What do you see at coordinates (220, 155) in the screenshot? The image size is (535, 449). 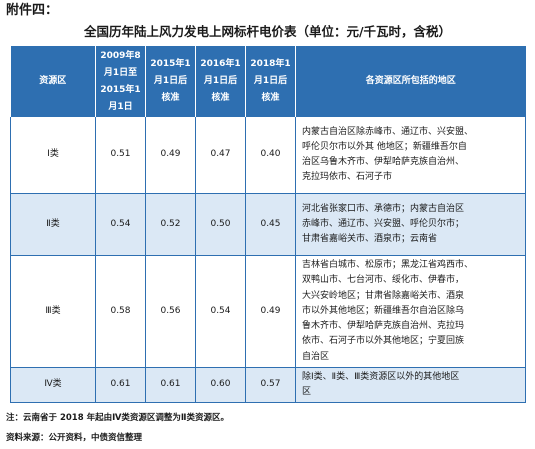 I see `price-2016-cell: 0.47` at bounding box center [220, 155].